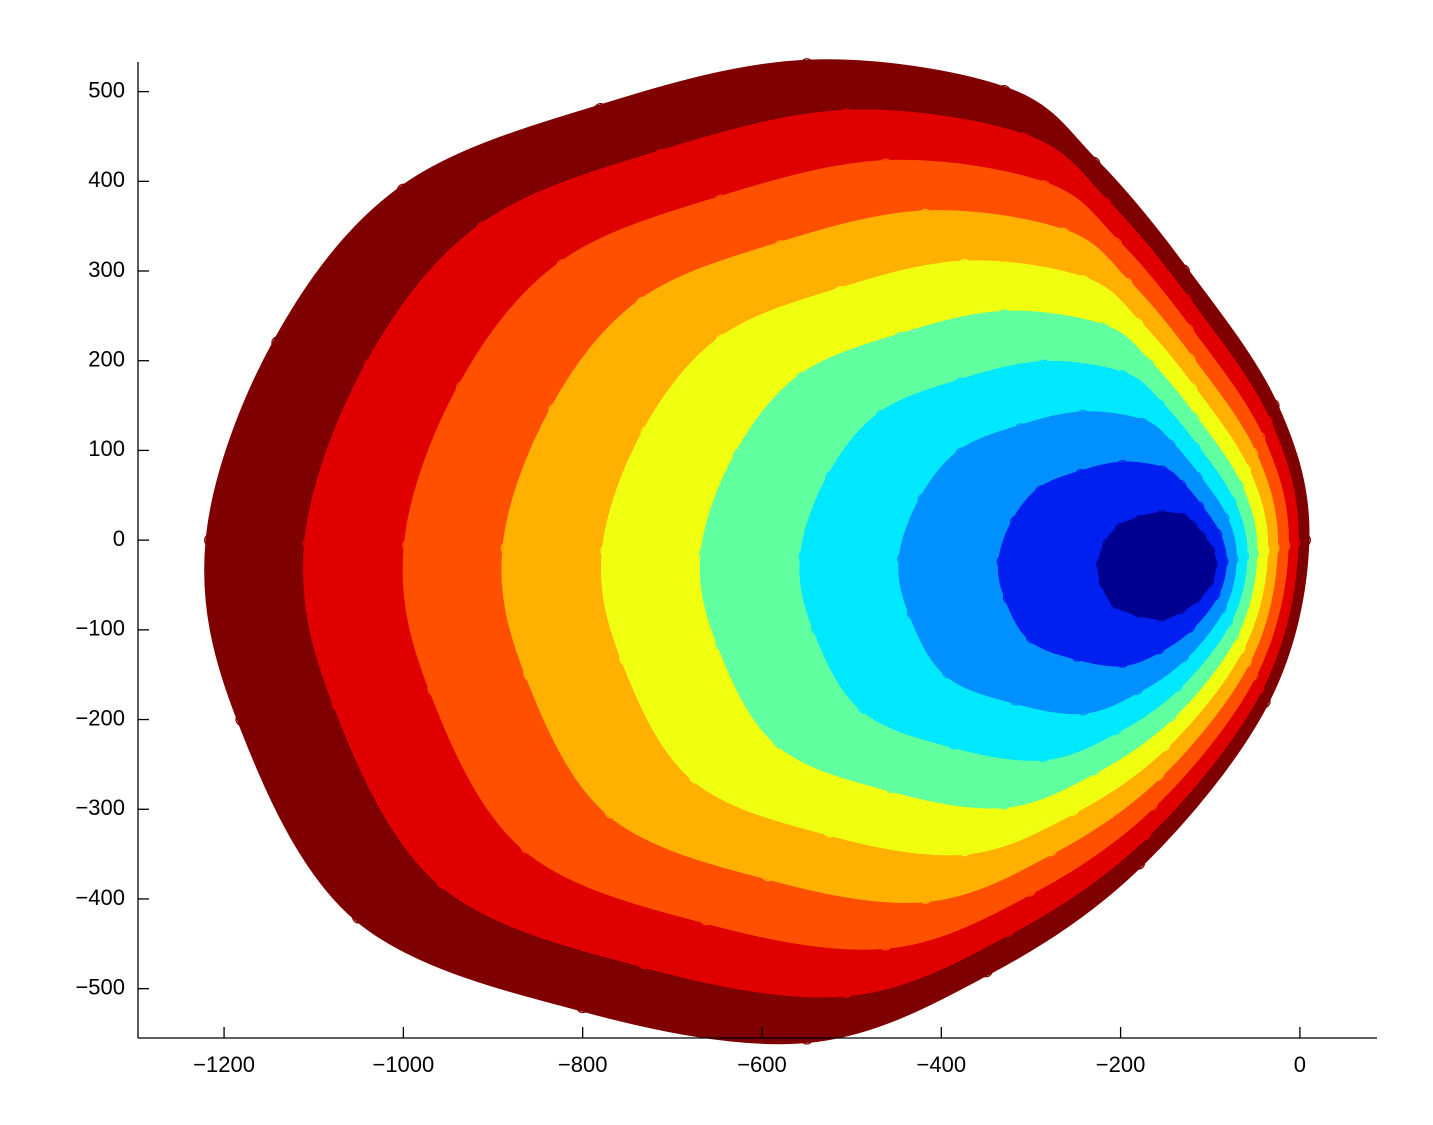 The width and height of the screenshot is (1433, 1125). What do you see at coordinates (762, 1064) in the screenshot?
I see `x-tick-label: −600` at bounding box center [762, 1064].